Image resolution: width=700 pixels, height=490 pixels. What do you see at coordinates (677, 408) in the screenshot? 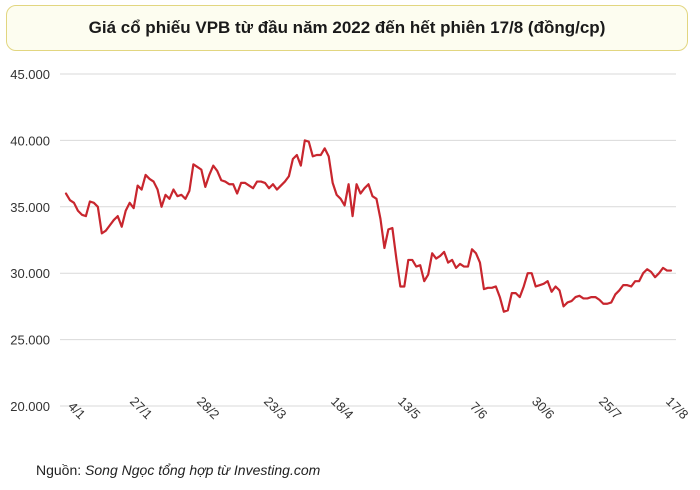
I see `x-tick-label: 17/8` at bounding box center [677, 408].